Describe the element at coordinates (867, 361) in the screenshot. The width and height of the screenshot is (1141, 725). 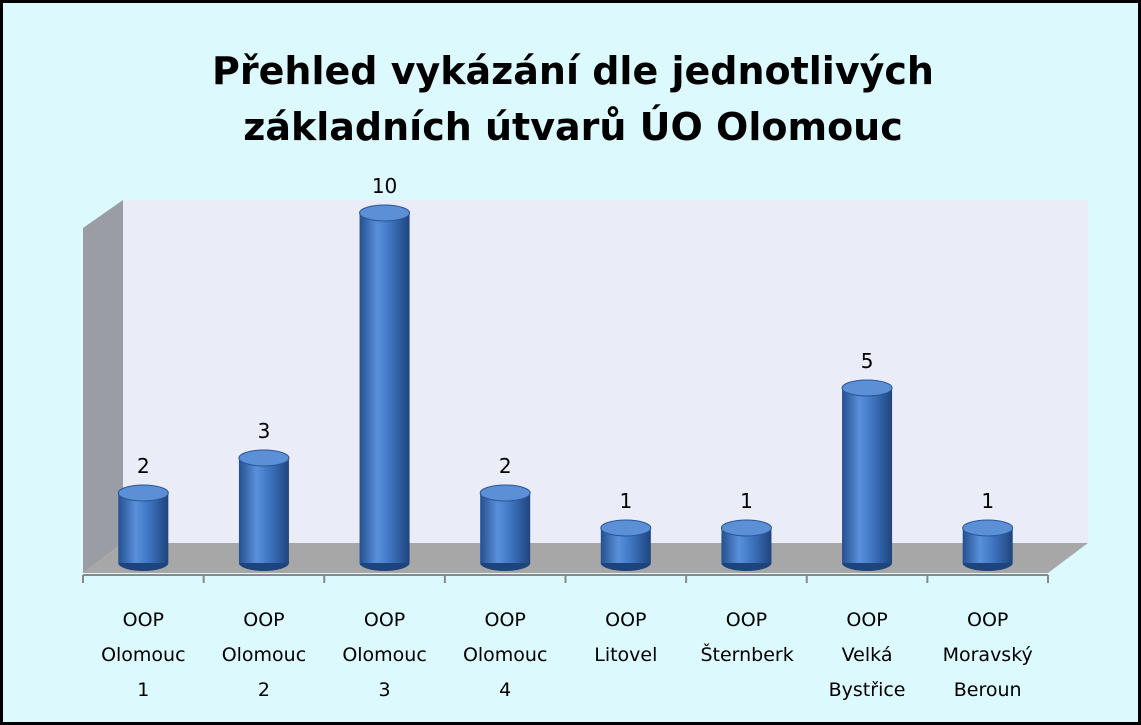
I see `data-label: 5` at that location.